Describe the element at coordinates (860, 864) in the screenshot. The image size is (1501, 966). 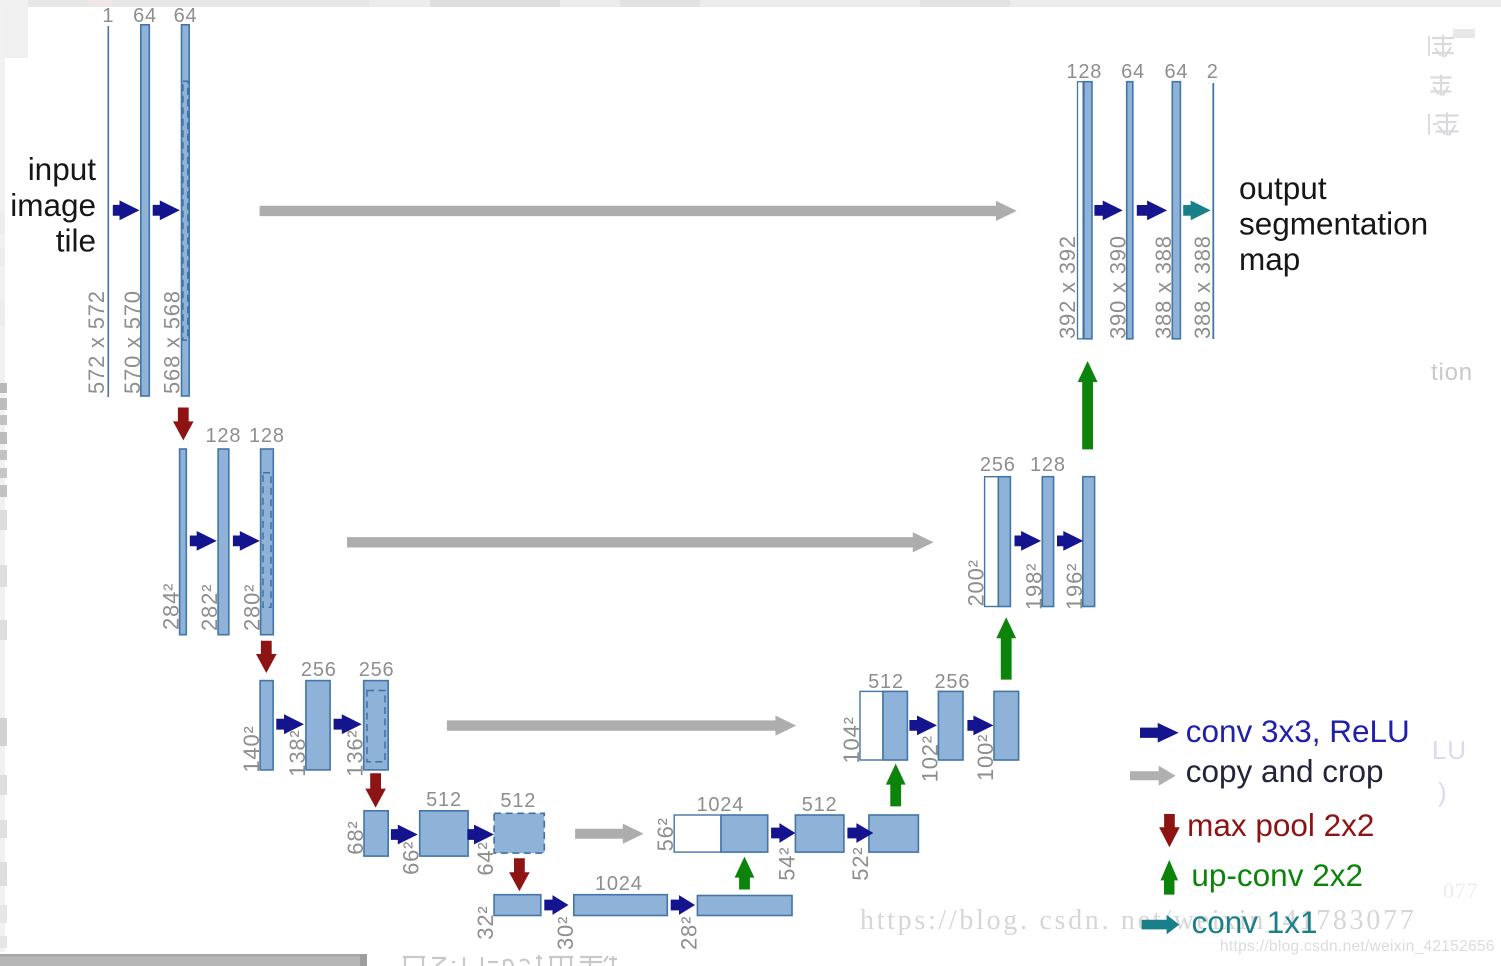
I see `svg-text: 52²` at that location.